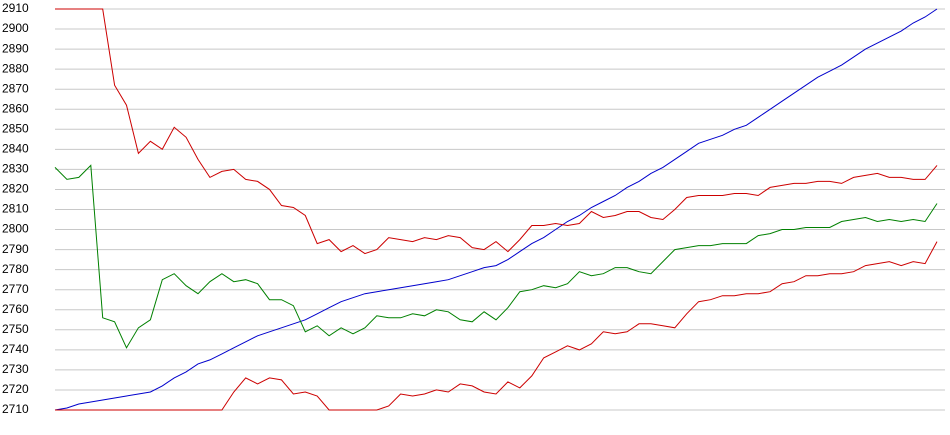 The width and height of the screenshot is (950, 435). What do you see at coordinates (15, 389) in the screenshot?
I see `y-tick-label: 2720` at bounding box center [15, 389].